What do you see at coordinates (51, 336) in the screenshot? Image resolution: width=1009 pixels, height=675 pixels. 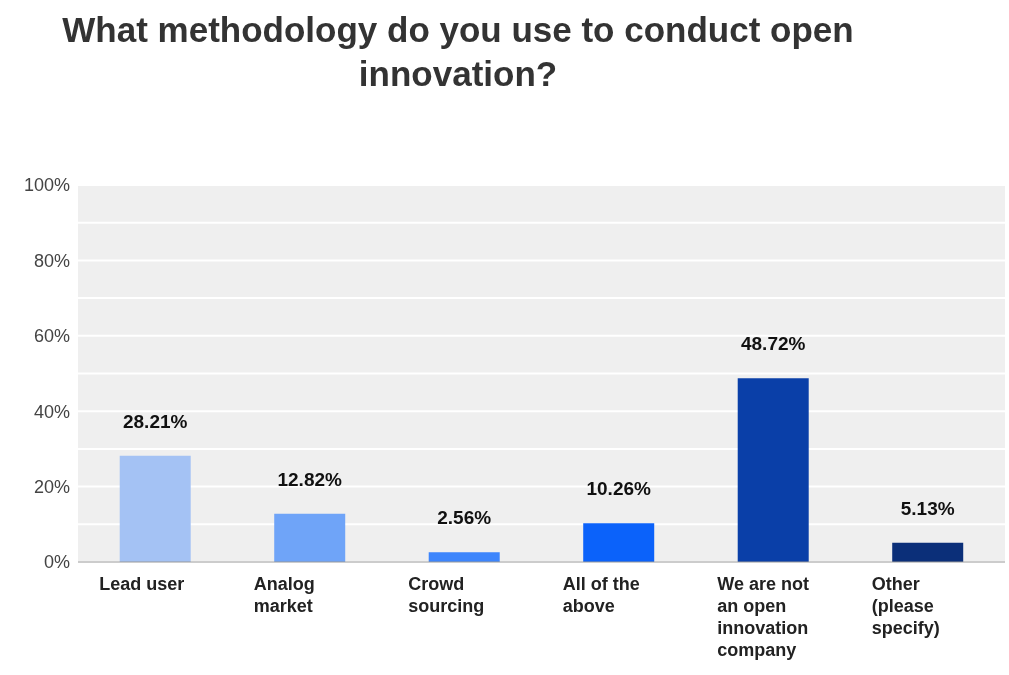 I see `y-tick-label: 60%` at bounding box center [51, 336].